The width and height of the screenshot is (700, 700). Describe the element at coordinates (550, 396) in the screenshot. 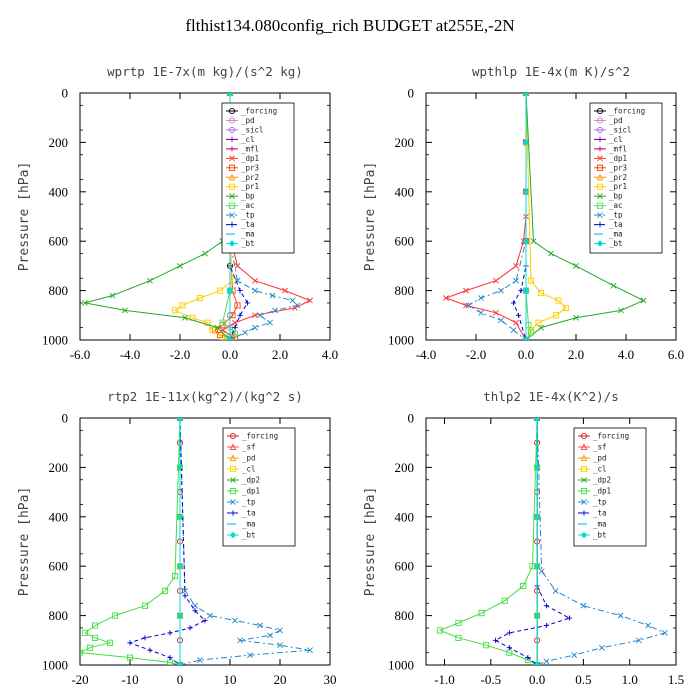

I see `panel-title: thlp2 1E-4x(K^2)/s` at that location.